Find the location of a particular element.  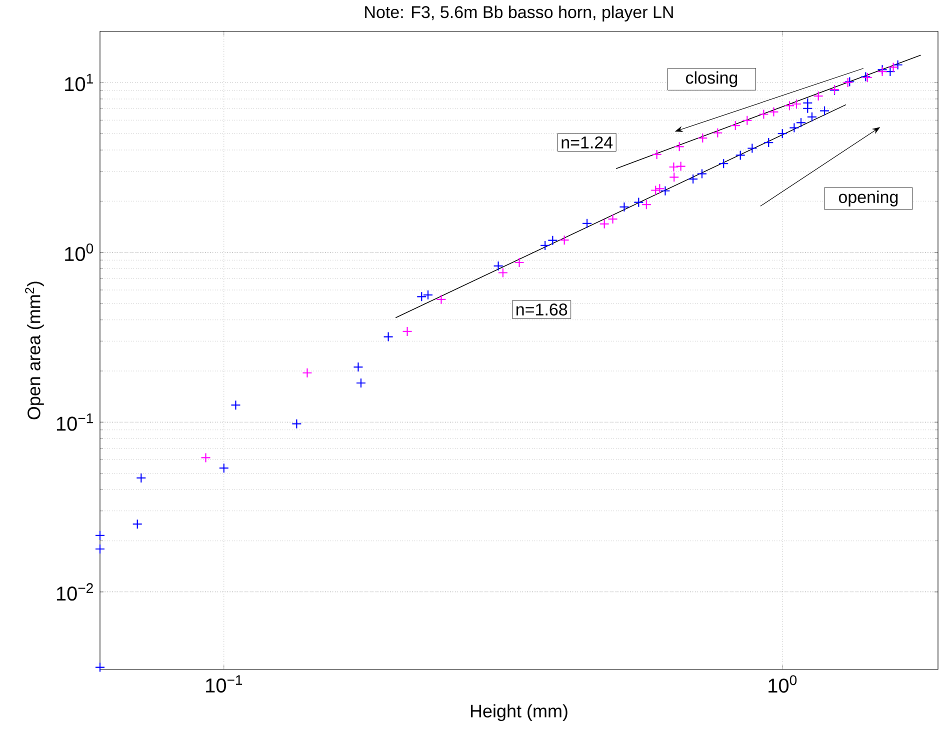

y-tick-label: 10$^{−1}$ is located at coordinates (74, 422).